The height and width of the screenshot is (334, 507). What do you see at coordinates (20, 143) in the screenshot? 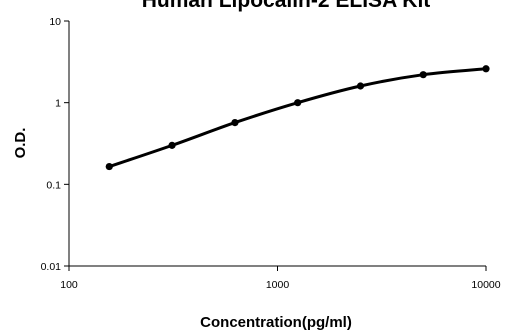
I see `y-axis-title: O.D.` at bounding box center [20, 143].